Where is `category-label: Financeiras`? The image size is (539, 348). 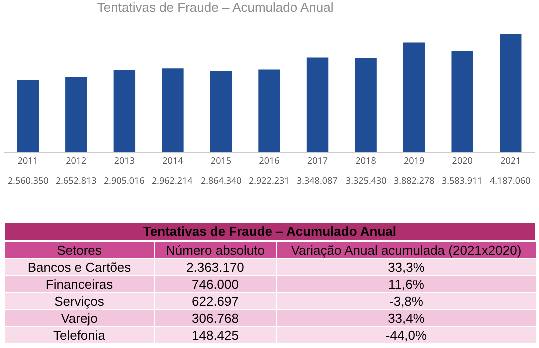 category-label: Financeiras is located at coordinates (79, 284).